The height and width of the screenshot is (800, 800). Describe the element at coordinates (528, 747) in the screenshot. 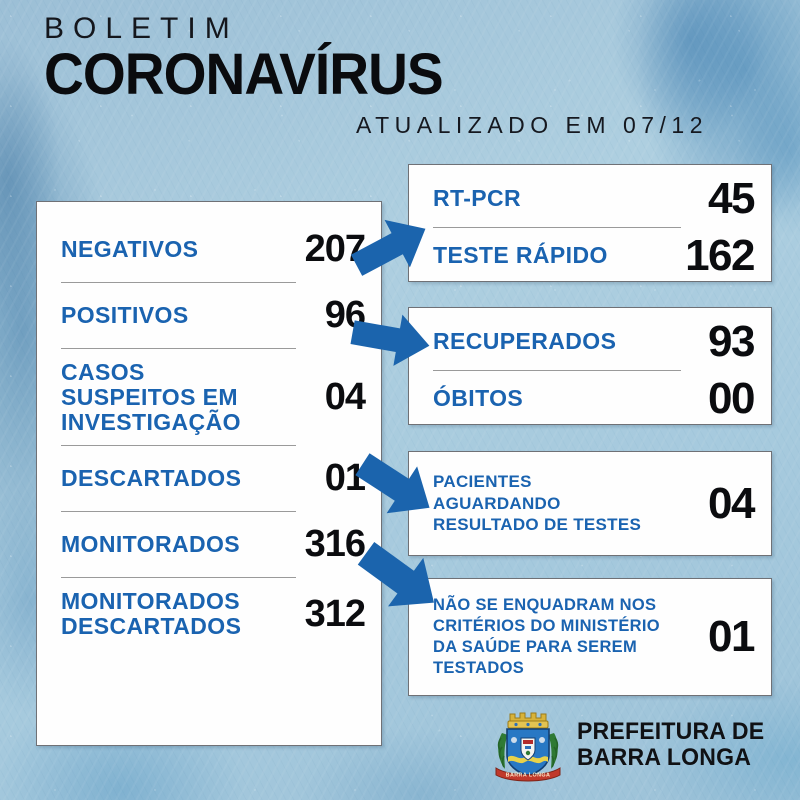

I see `coat-of-arms-icon: BARRA LONGA` at that location.